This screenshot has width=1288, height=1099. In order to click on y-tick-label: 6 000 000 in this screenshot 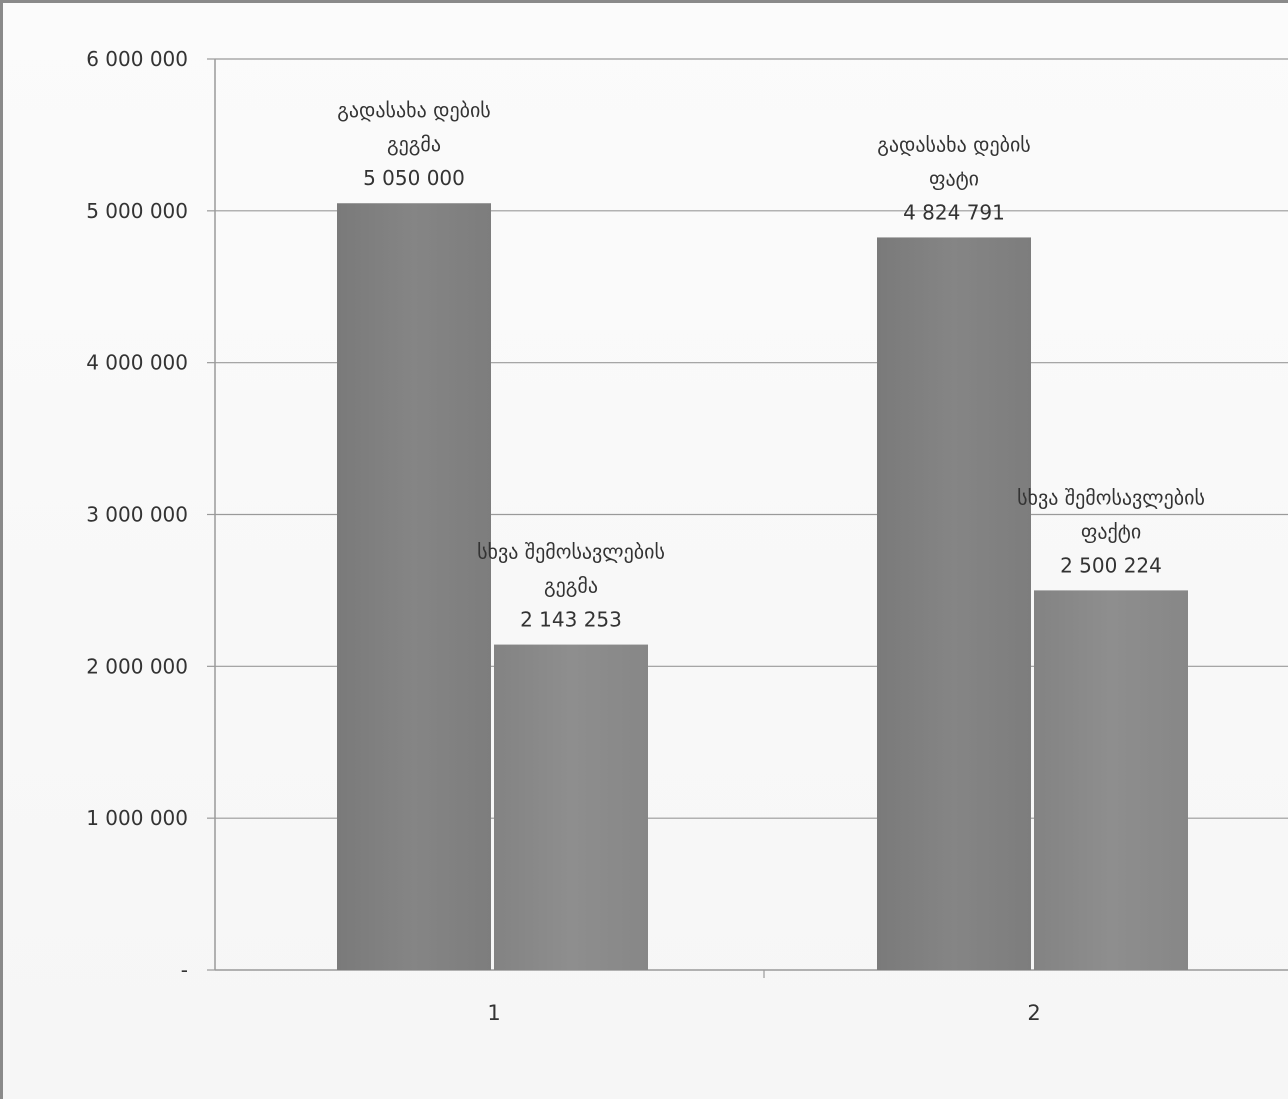, I will do `click(137, 59)`.